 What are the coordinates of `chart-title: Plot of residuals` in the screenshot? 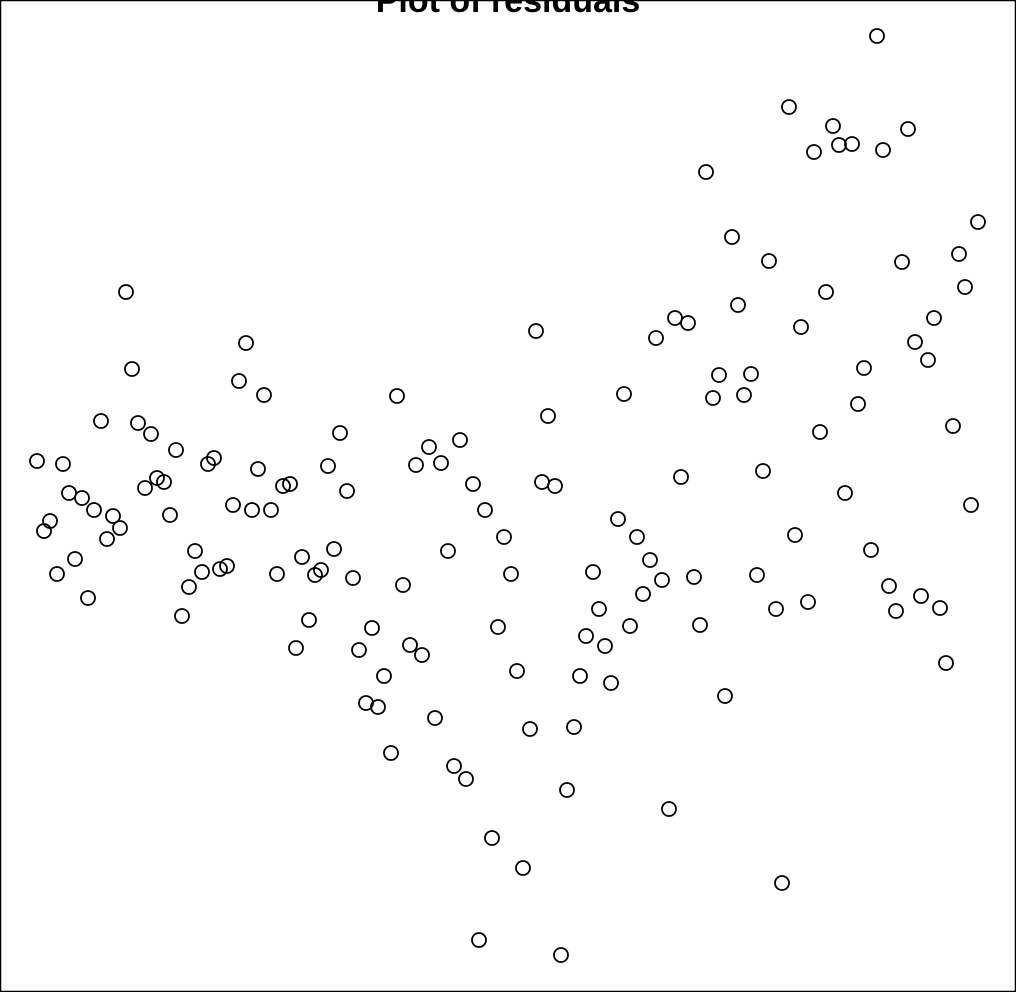 It's located at (508, 10).